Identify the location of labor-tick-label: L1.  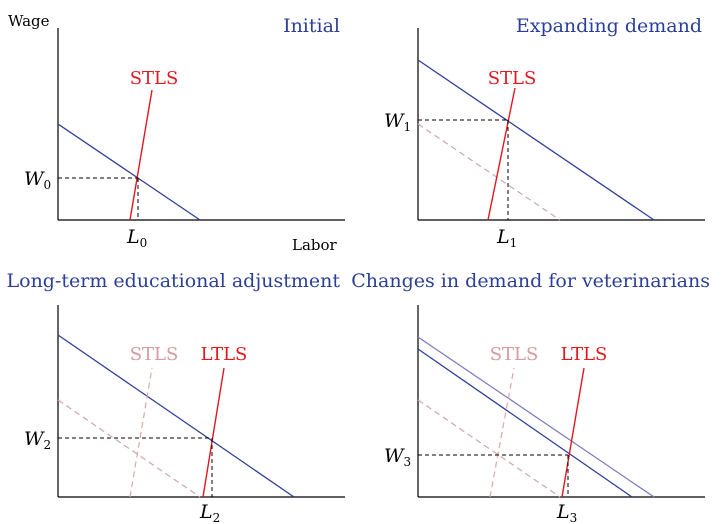
(506, 238).